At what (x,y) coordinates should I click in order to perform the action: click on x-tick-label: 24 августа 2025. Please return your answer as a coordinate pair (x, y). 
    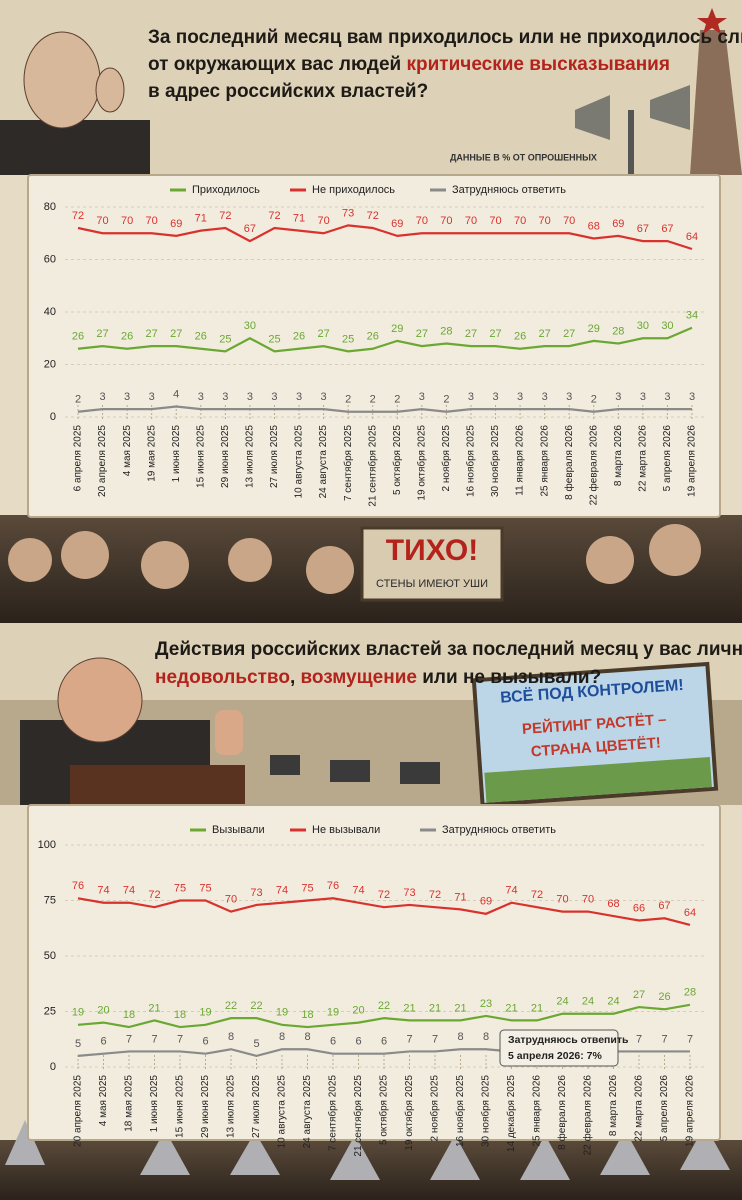
    Looking at the image, I should click on (307, 1112).